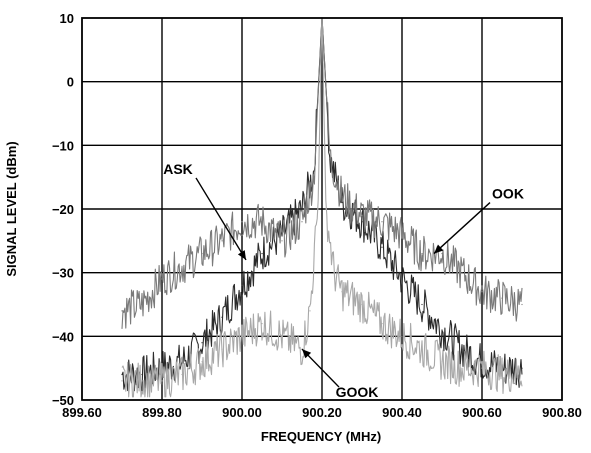 The height and width of the screenshot is (453, 591). Describe the element at coordinates (63, 273) in the screenshot. I see `y-tick-label: −30` at that location.